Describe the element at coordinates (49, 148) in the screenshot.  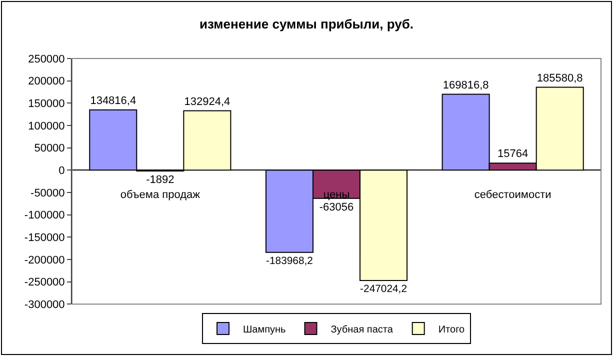
I see `y-tick-label: 50000` at that location.